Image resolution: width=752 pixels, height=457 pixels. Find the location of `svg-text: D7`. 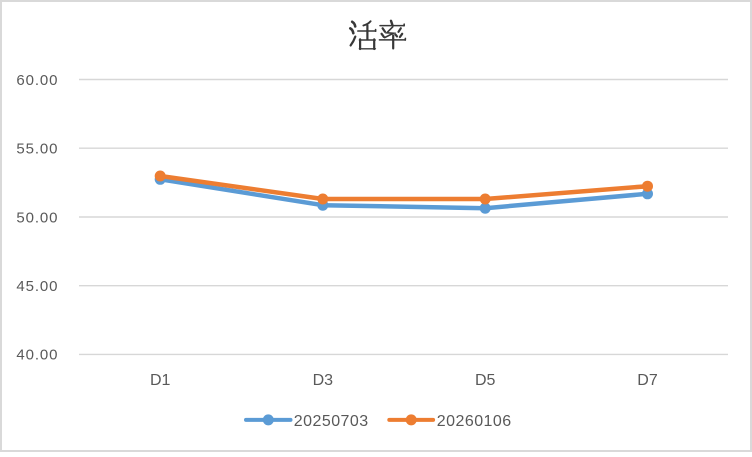

svg-text: D7 is located at coordinates (647, 380).